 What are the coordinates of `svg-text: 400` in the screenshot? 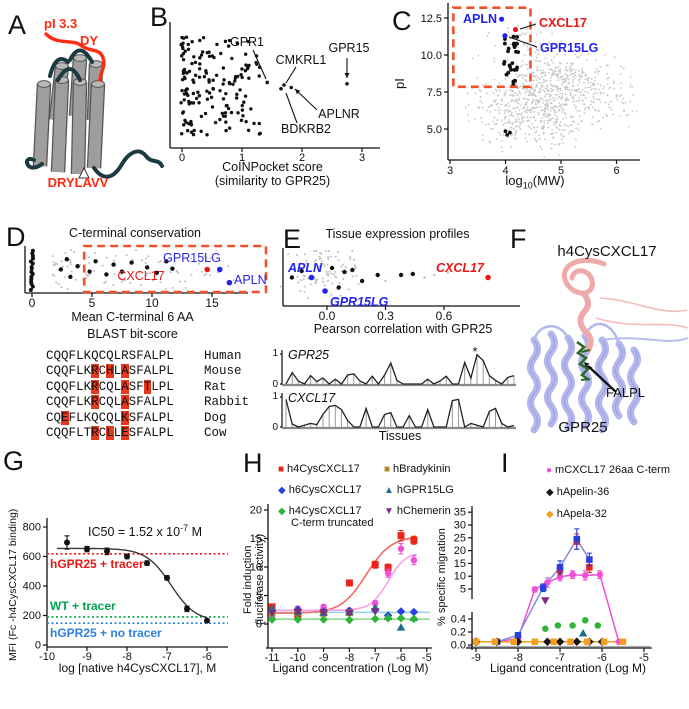 It's located at (32, 587).